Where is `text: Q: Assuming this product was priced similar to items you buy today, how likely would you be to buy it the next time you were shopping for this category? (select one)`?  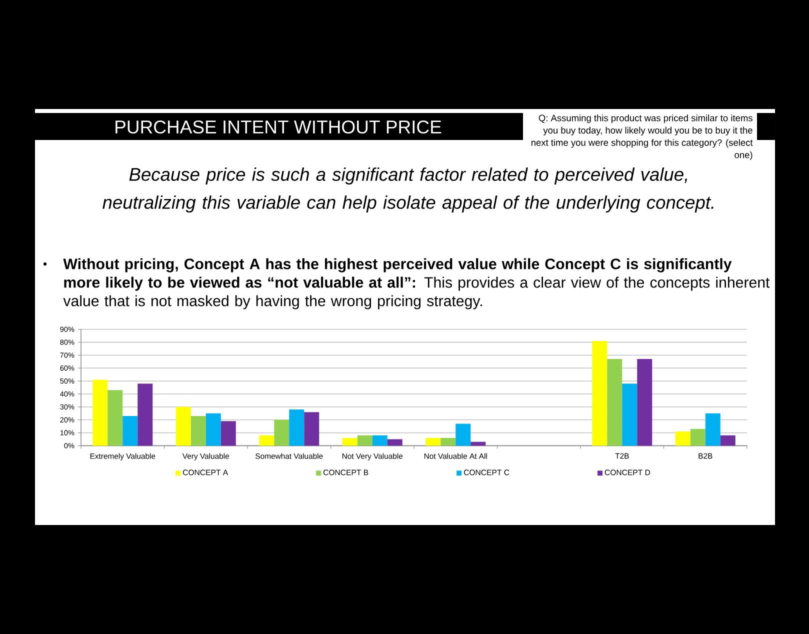
text: Q: Assuming this product was priced similar to items you buy today, how likely would you be to buy it the next time you were shopping for this category? (select one) is located at coordinates (642, 137).